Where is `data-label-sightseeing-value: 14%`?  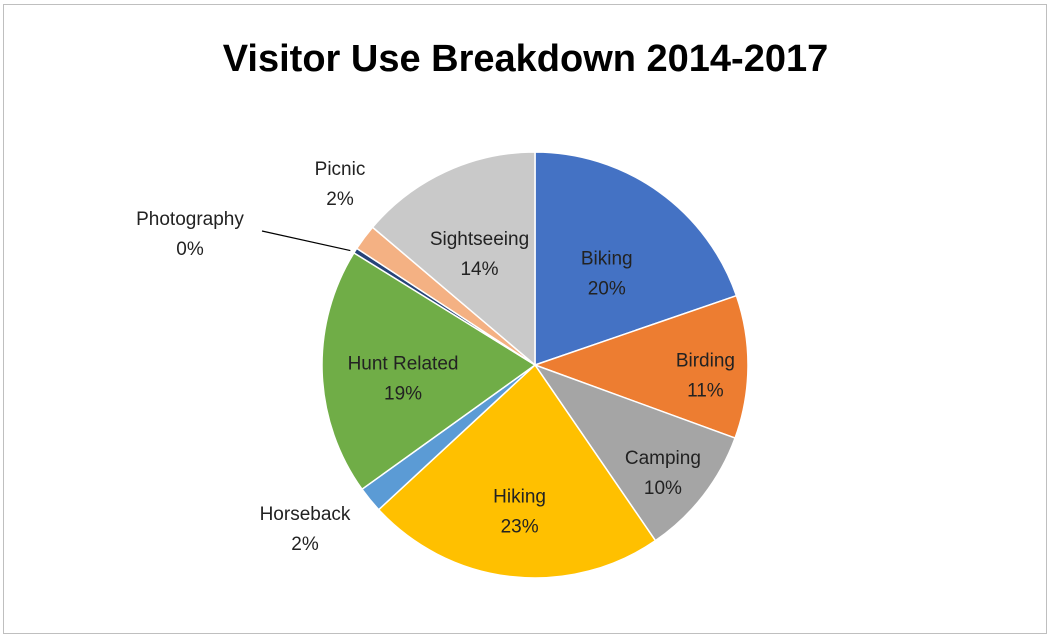 data-label-sightseeing-value: 14% is located at coordinates (479, 269).